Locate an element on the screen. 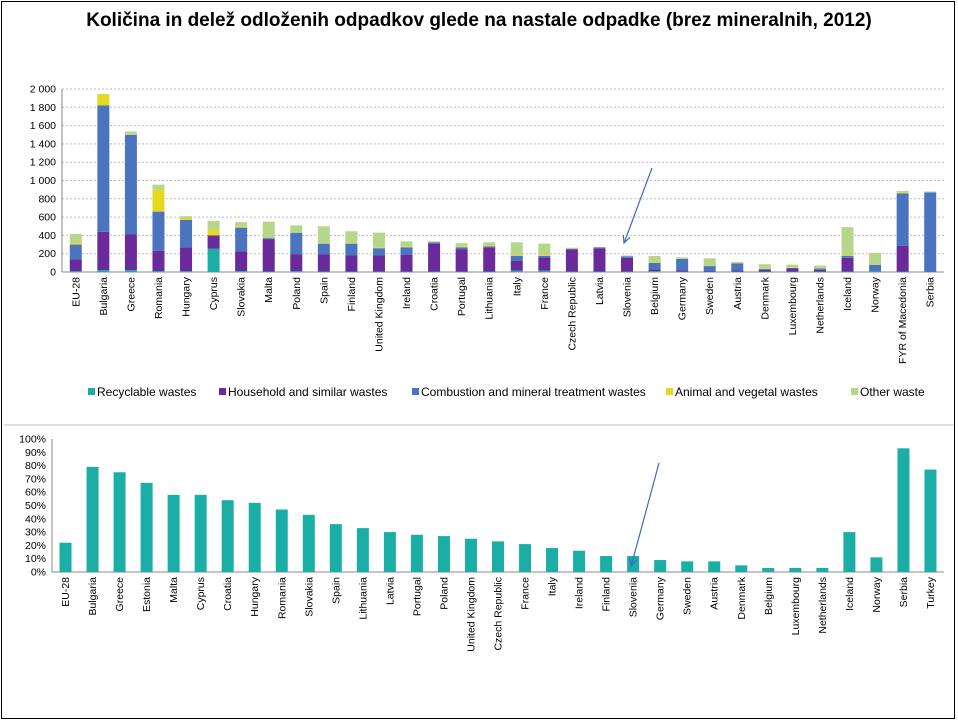 This screenshot has height=722, width=958. y-tick-label: 100% is located at coordinates (32, 440).